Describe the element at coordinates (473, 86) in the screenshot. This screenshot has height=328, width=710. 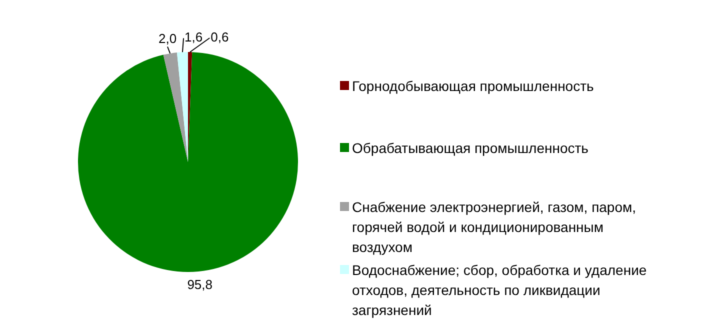
I see `legend-label: Горнодобывающая промышленность` at that location.